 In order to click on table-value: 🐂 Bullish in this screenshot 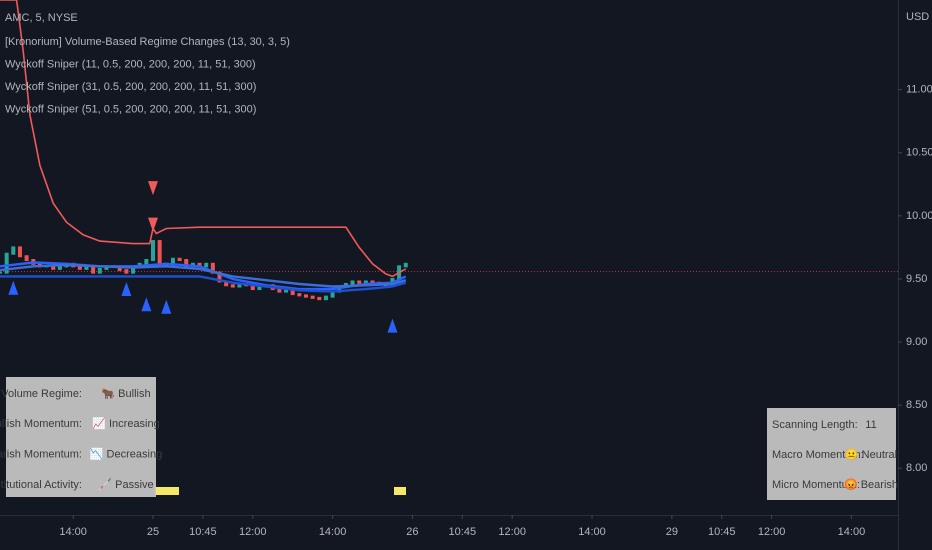, I will do `click(125, 393)`.